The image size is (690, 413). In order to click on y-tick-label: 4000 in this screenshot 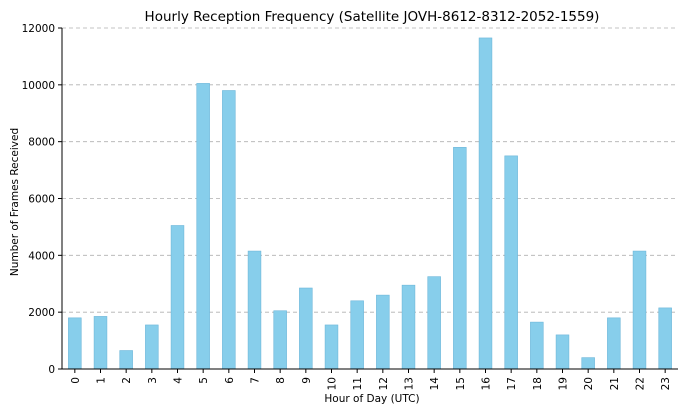, I will do `click(41, 256)`.